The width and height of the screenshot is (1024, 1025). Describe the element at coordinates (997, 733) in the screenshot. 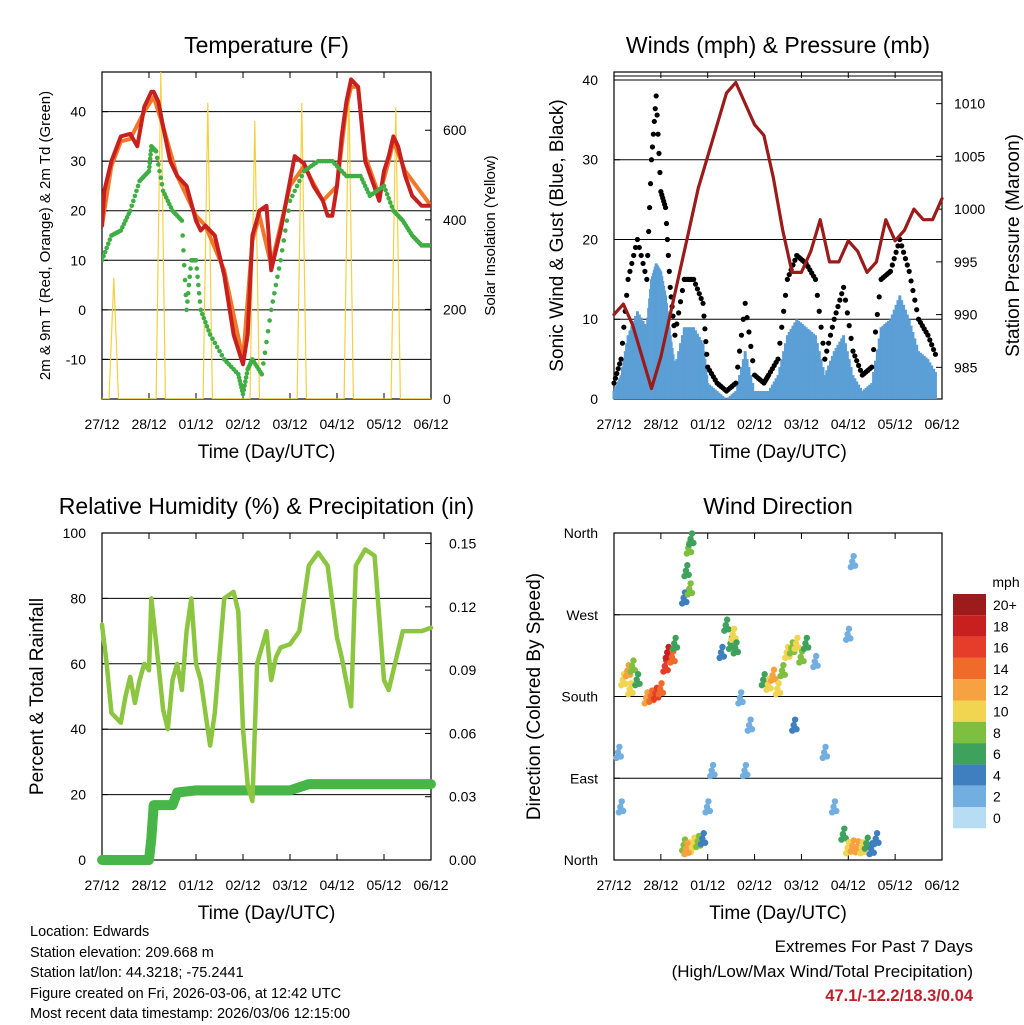

I see `speed-legend-label: 8` at that location.